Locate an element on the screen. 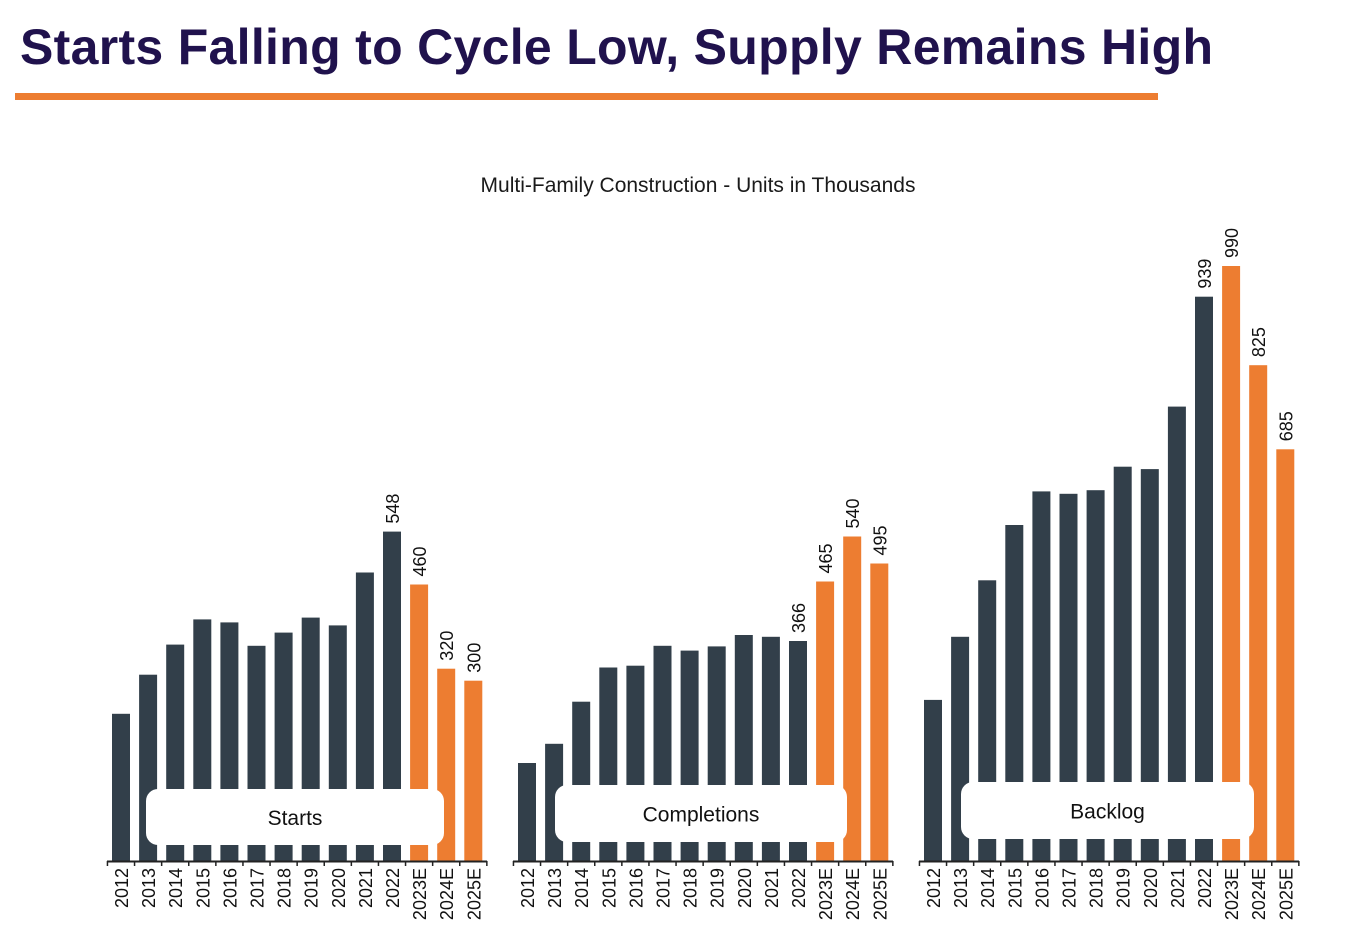 The width and height of the screenshot is (1351, 937). data-label: 465 is located at coordinates (826, 558).